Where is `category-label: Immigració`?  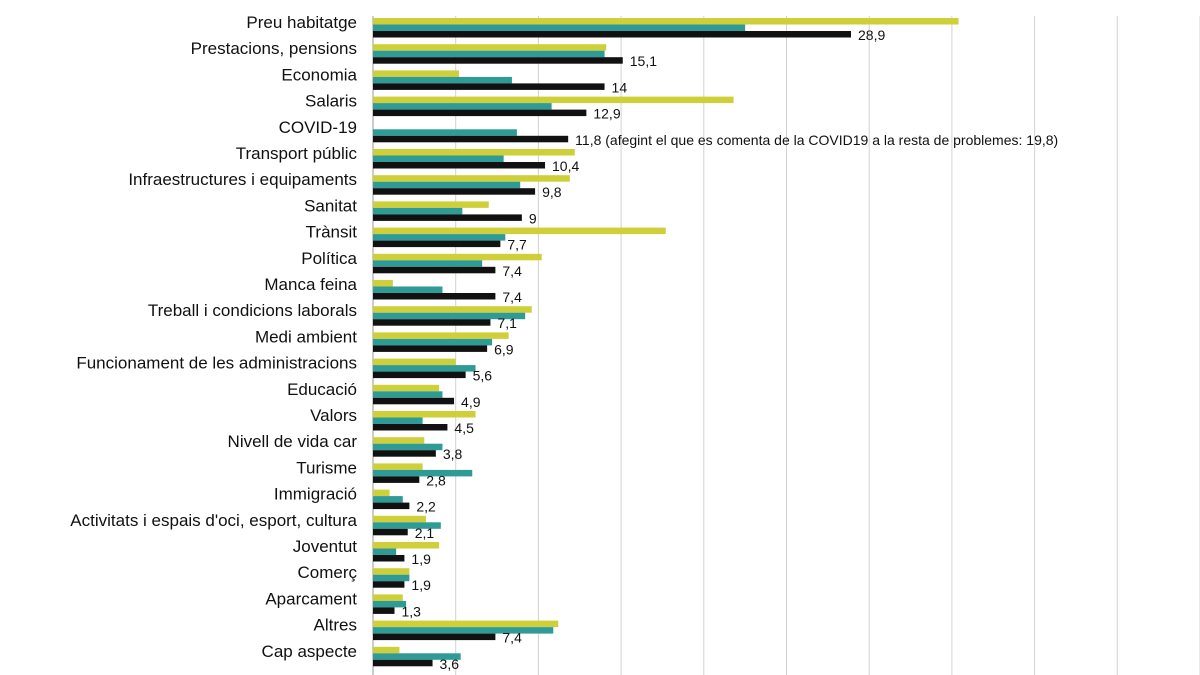 category-label: Immigració is located at coordinates (315, 494).